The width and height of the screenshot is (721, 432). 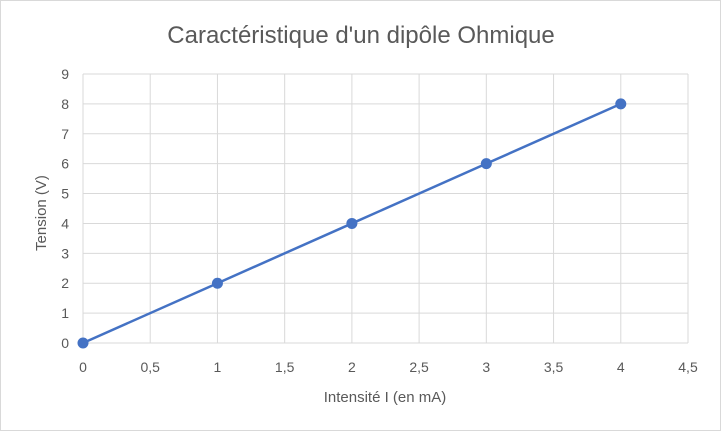 What do you see at coordinates (554, 367) in the screenshot?
I see `x-tick-label: 3,5` at bounding box center [554, 367].